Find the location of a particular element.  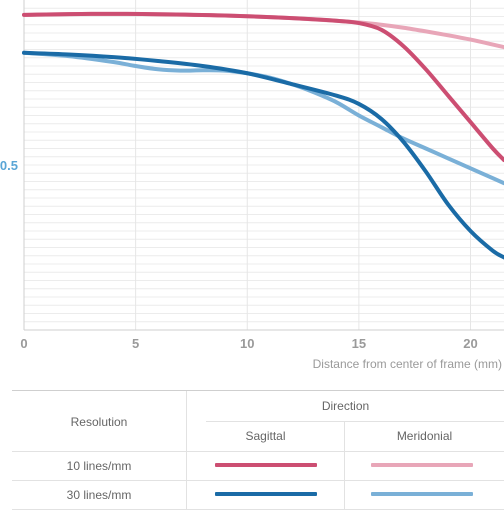

x-tick-label: 20 is located at coordinates (470, 343).